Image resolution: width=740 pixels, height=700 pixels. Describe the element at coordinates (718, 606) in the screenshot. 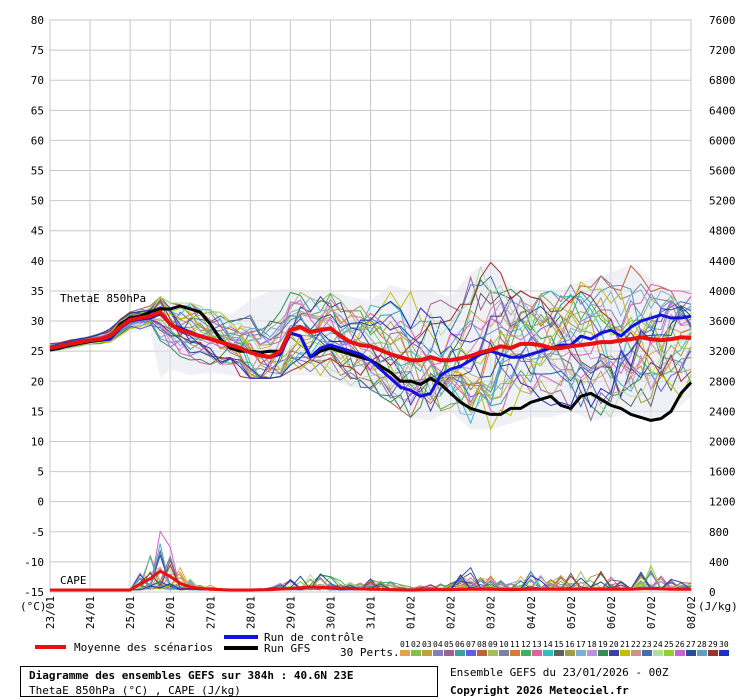

I see `y-right-unit: (J/kg)` at that location.